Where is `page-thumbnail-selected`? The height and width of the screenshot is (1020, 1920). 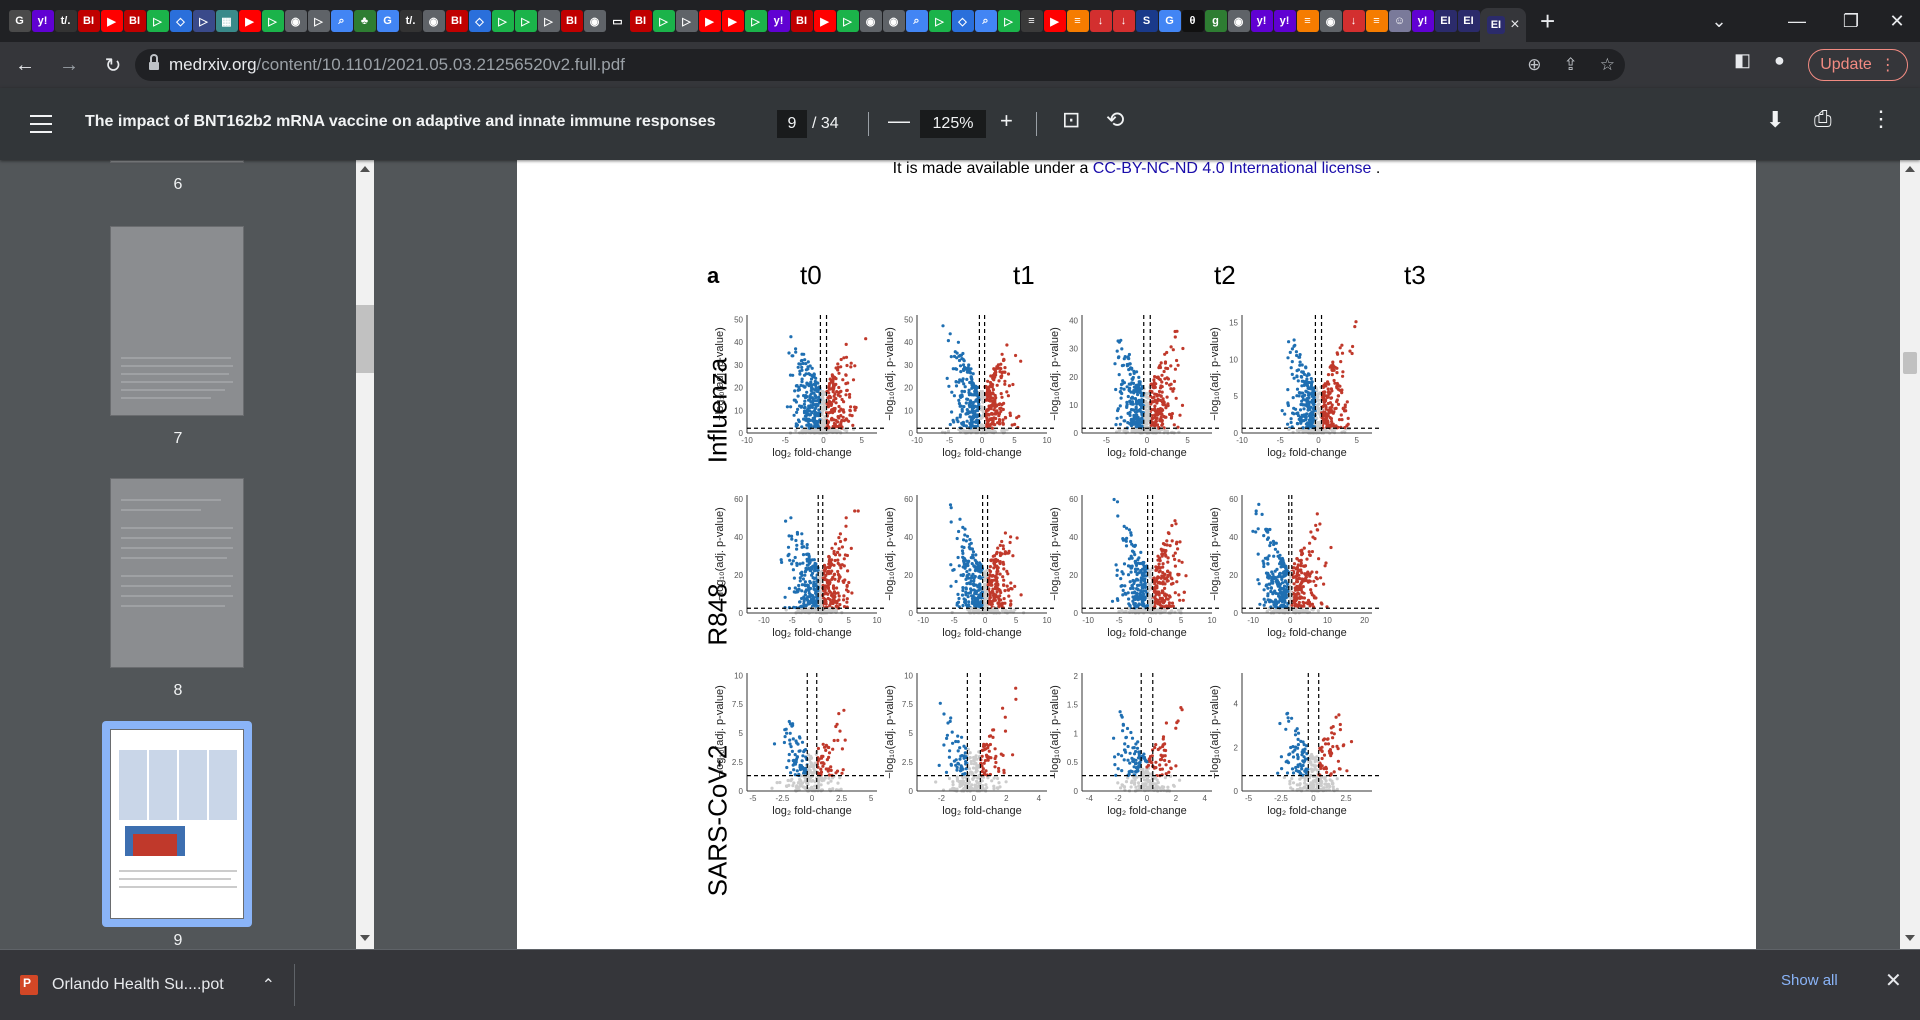 page-thumbnail-selected is located at coordinates (177, 824).